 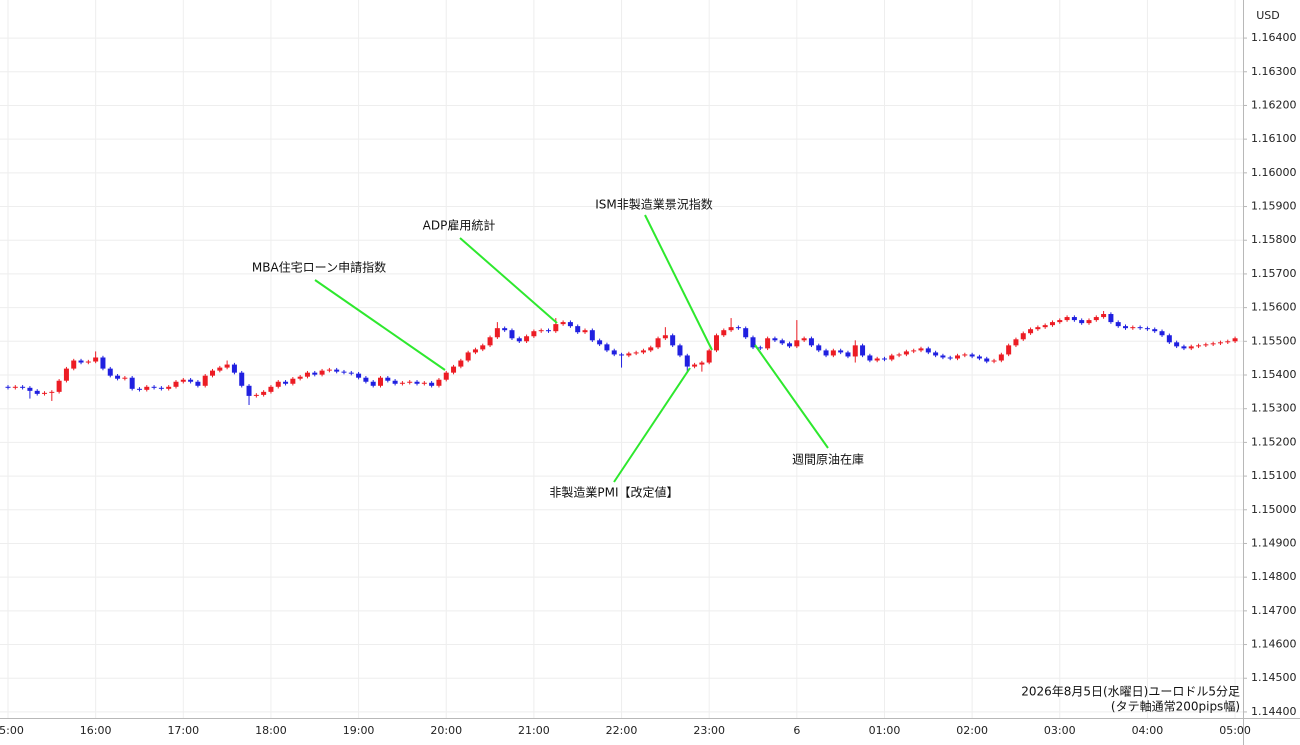 What do you see at coordinates (1274, 71) in the screenshot?
I see `y-tick-label: 1.16300` at bounding box center [1274, 71].